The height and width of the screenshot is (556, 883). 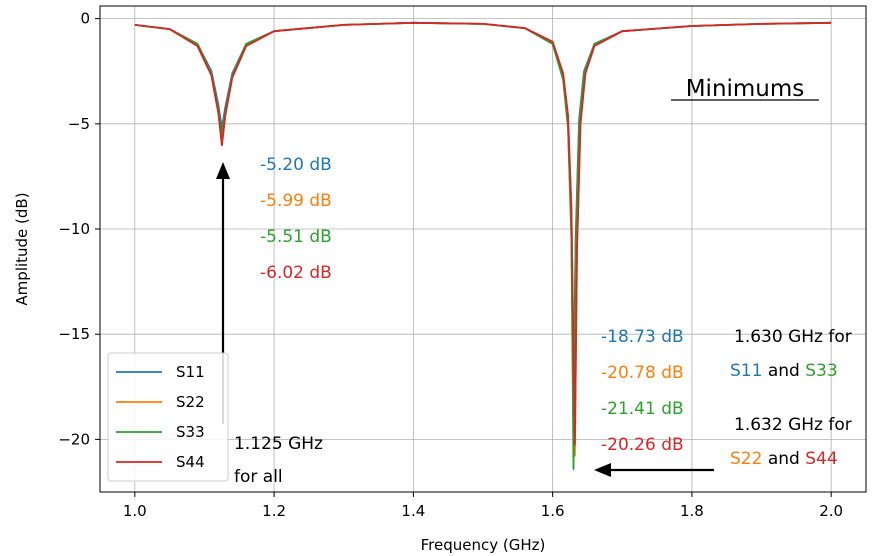 I want to click on freq-b-line2: S22 and S44, so click(x=784, y=459).